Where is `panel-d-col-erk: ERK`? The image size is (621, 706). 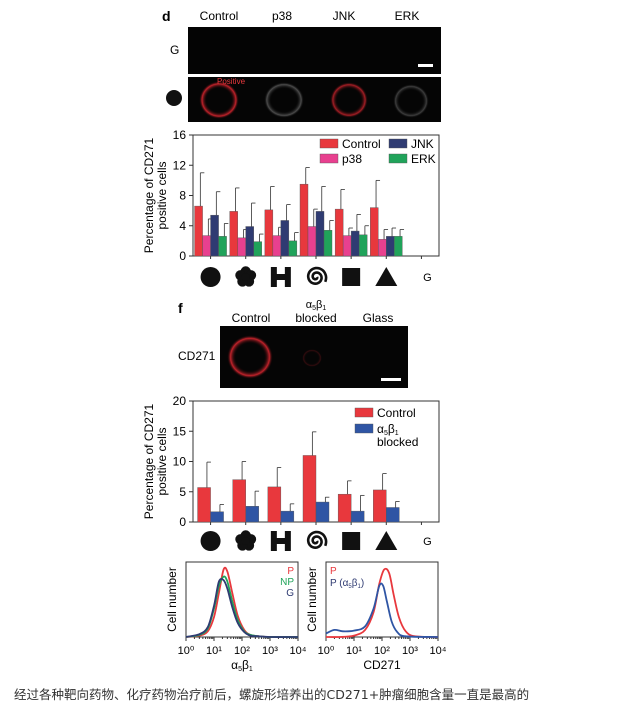 panel-d-col-erk: ERK is located at coordinates (407, 16).